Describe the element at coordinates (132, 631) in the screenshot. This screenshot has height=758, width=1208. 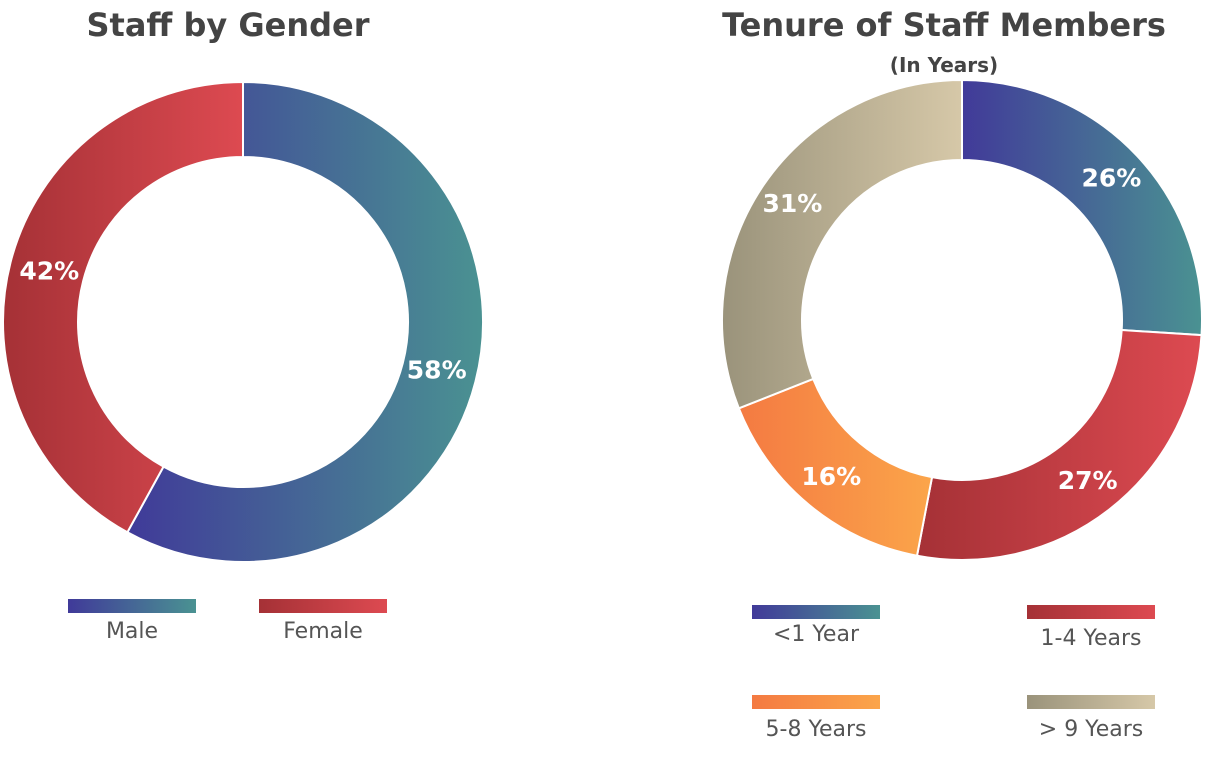
I see `legend-label: Male` at that location.